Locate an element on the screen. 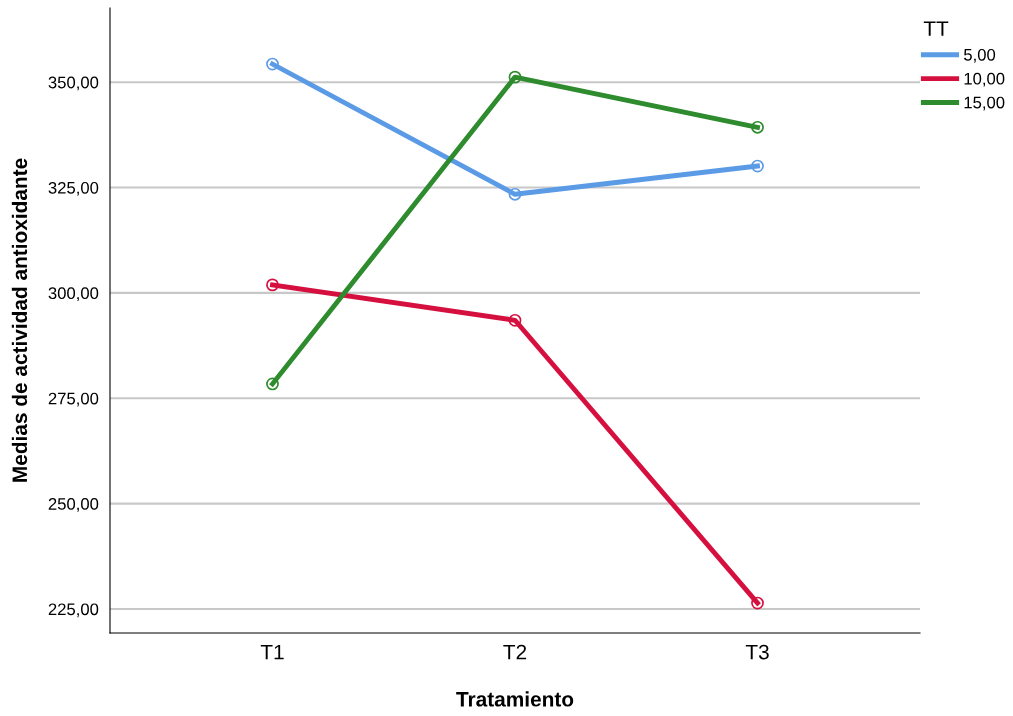 The width and height of the screenshot is (1013, 716). y-axis-title: Medias de actividad antioxidante is located at coordinates (19, 320).